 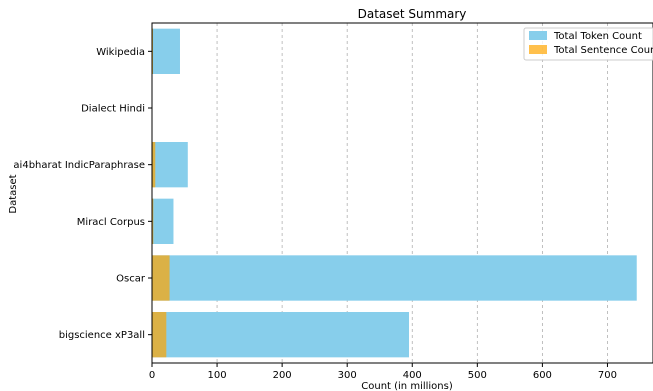 I want to click on x-tick-label: 600, so click(x=542, y=375).